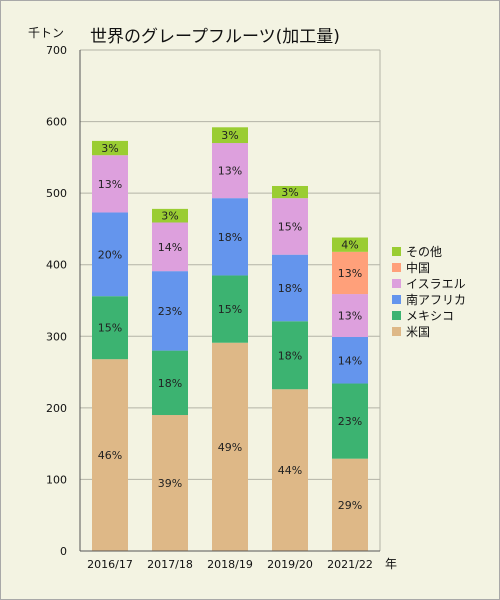 This screenshot has height=600, width=500. What do you see at coordinates (290, 564) in the screenshot?
I see `x-tick-label: 2019/20` at bounding box center [290, 564].